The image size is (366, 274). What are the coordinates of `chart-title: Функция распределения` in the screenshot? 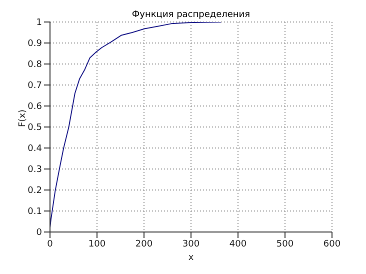 It's located at (191, 15).